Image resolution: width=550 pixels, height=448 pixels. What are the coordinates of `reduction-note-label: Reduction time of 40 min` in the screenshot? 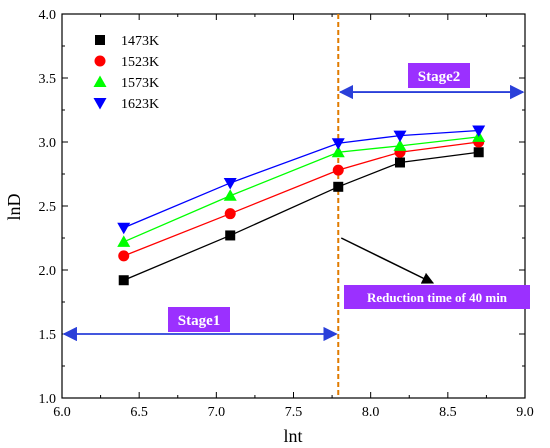 It's located at (437, 297).